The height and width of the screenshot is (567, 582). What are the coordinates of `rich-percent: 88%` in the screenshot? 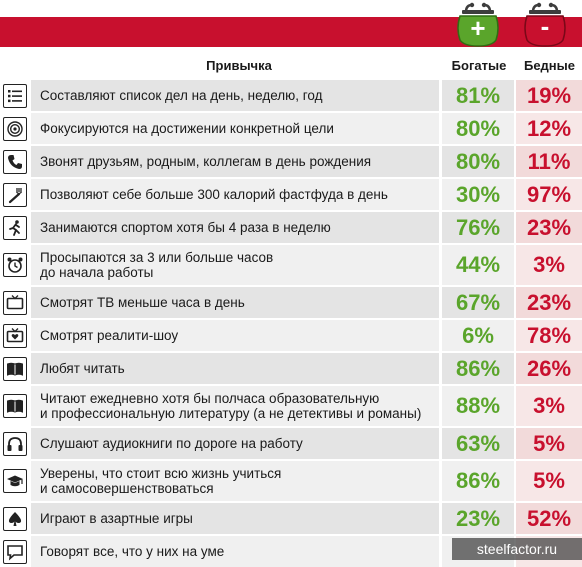 It's located at (478, 406).